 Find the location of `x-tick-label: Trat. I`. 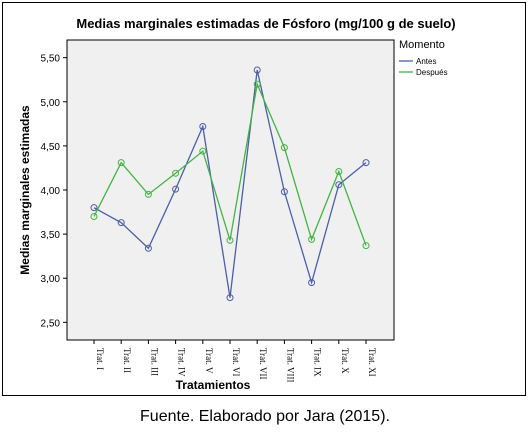

x-tick-label: Trat. I is located at coordinates (100, 359).